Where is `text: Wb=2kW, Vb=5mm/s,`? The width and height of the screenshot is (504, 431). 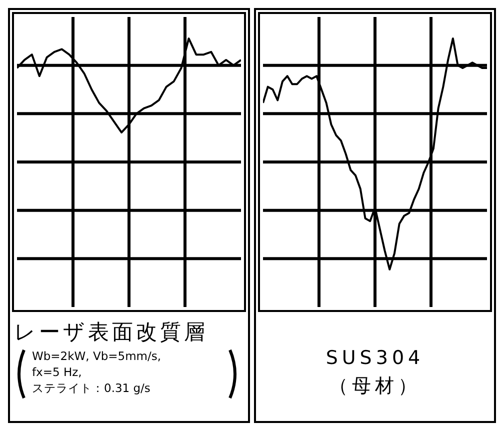 text: Wb=2kW, Vb=5mm/s, is located at coordinates (97, 356).